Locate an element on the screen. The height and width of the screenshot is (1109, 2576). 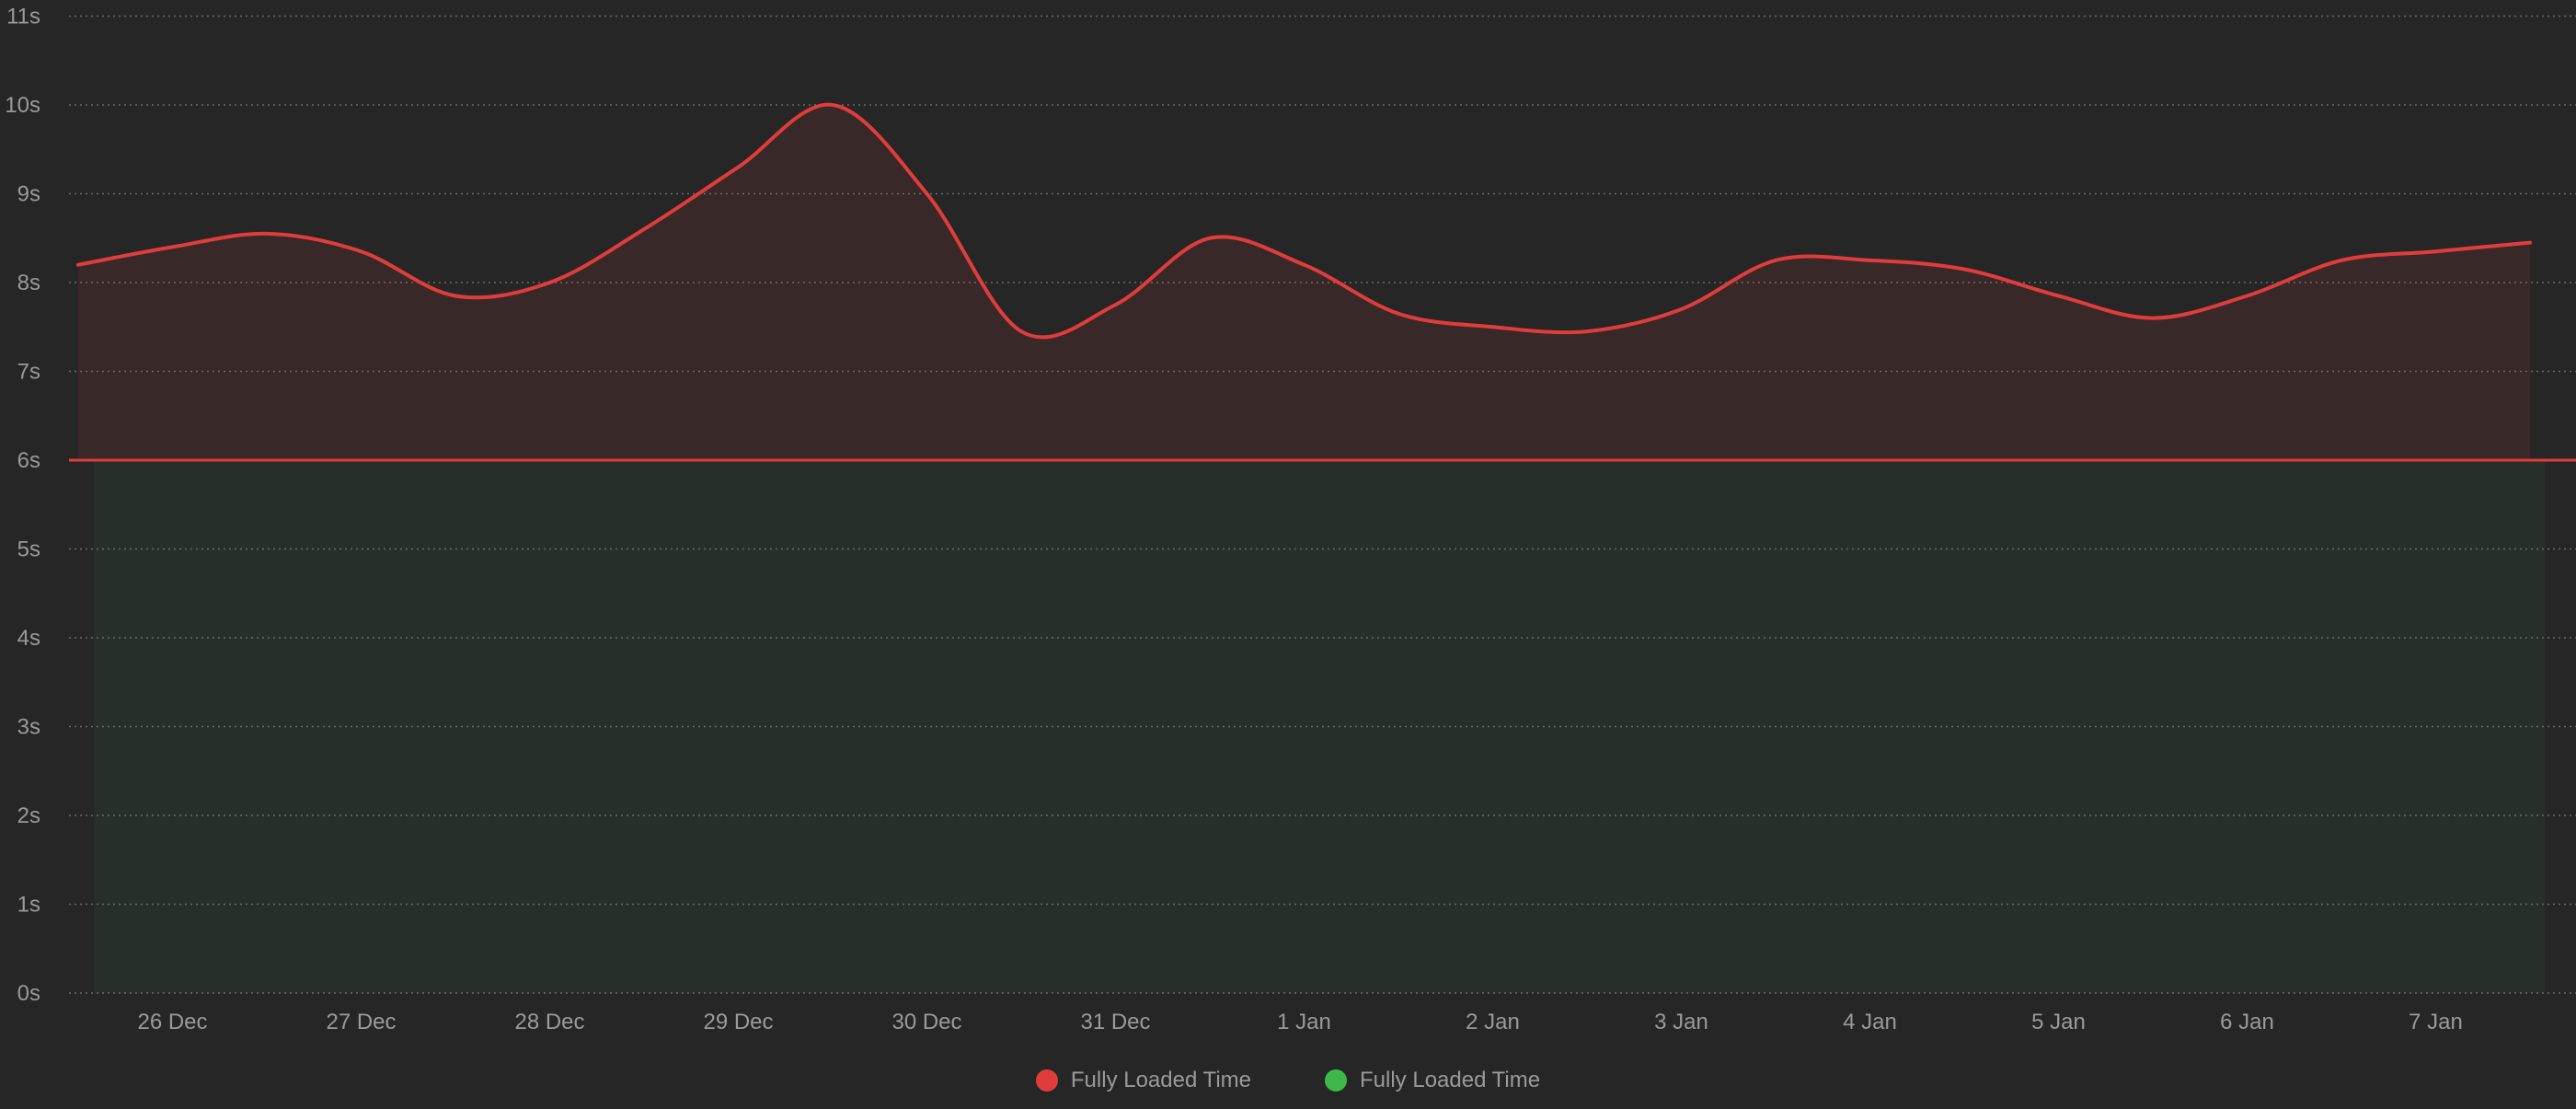
legend-item-red-series: Fully Loaded Time is located at coordinates (1143, 1080).